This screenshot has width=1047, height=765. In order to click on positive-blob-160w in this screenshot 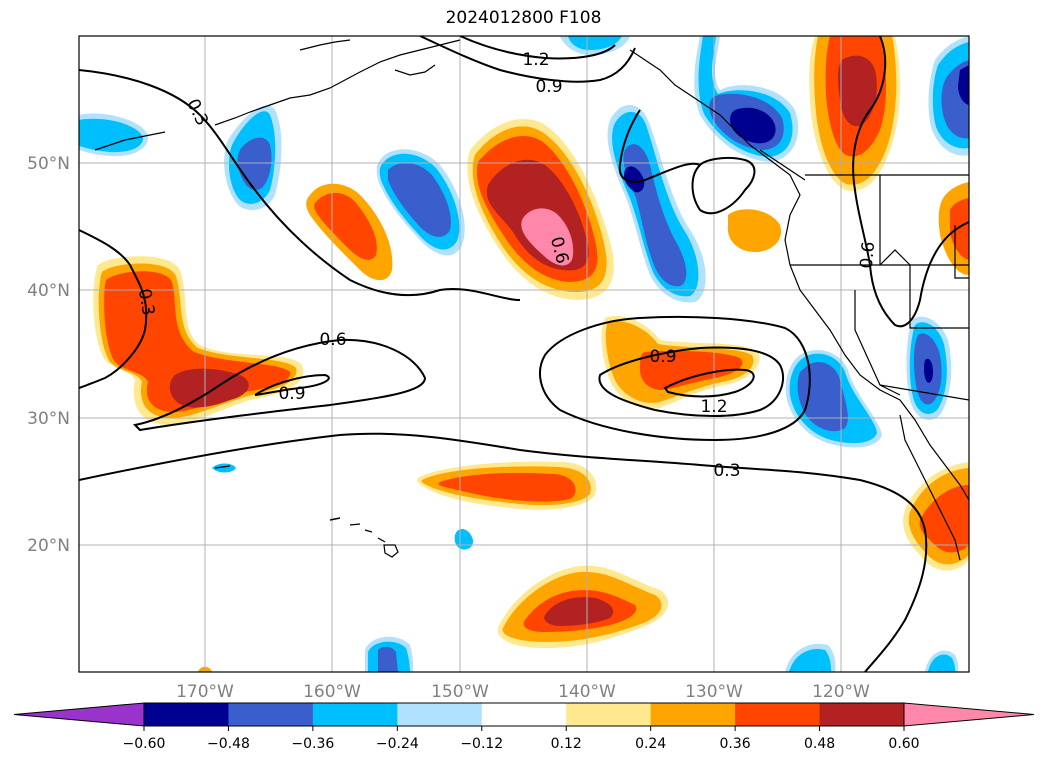, I will do `click(349, 232)`.